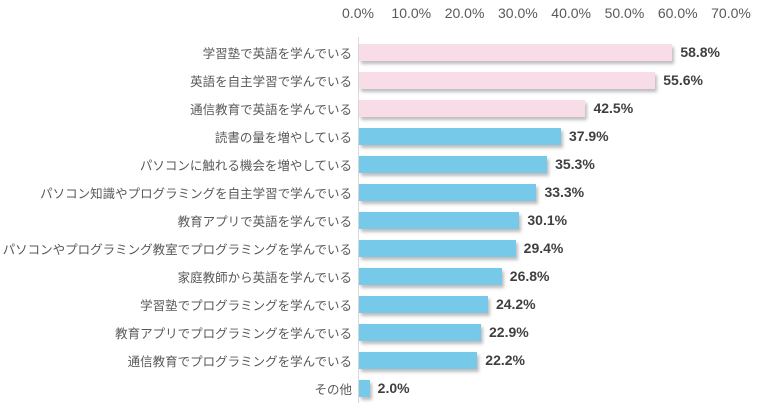  I want to click on value-label: 29.4%, so click(543, 248).